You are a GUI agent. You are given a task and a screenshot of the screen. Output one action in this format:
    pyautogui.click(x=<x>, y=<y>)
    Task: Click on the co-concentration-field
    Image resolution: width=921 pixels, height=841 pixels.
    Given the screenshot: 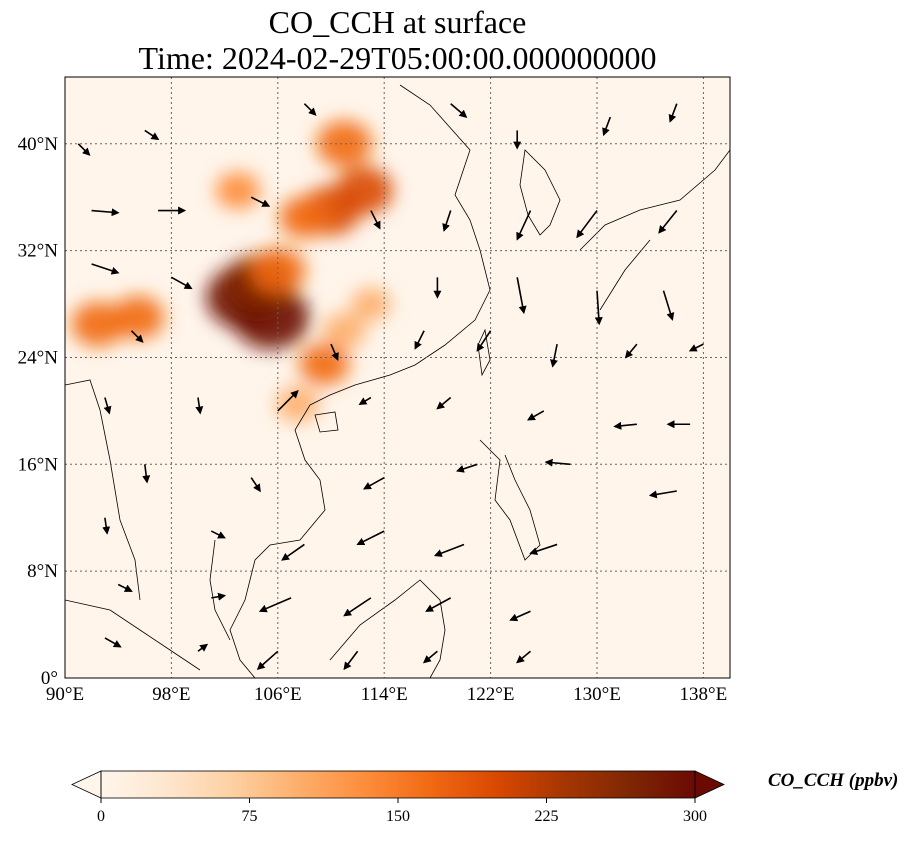 What is the action you would take?
    pyautogui.click(x=232, y=271)
    